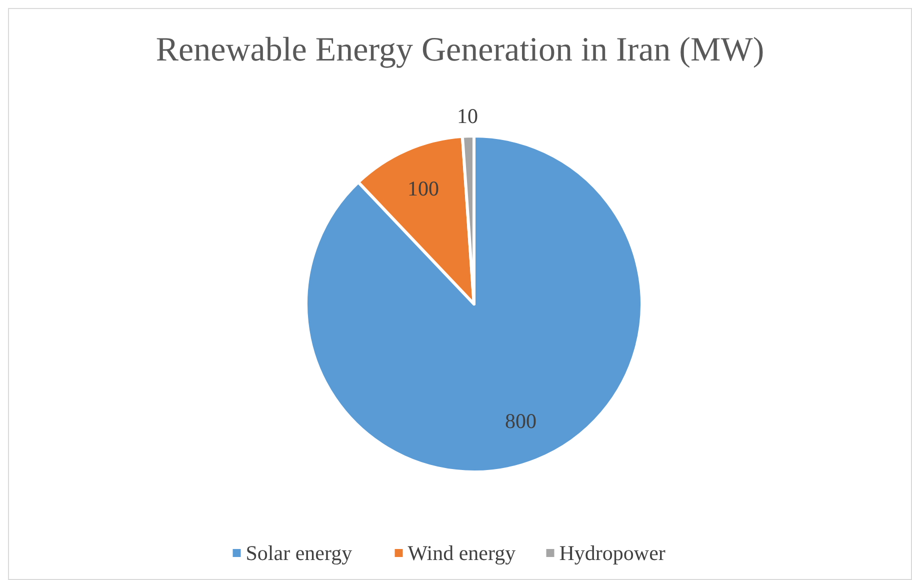 The height and width of the screenshot is (580, 912). I want to click on legend-label: Hydropower, so click(612, 553).